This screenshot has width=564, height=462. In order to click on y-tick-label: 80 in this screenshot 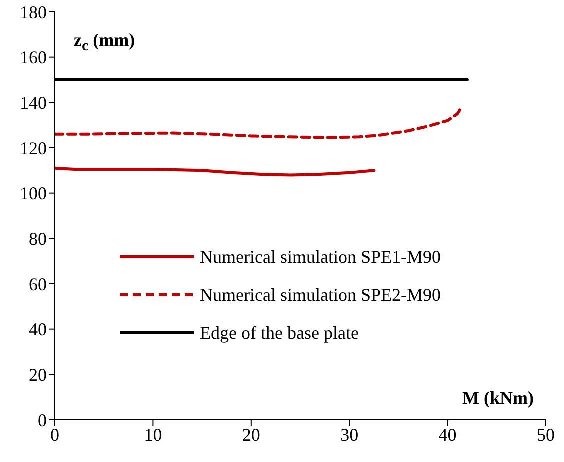, I will do `click(38, 239)`.